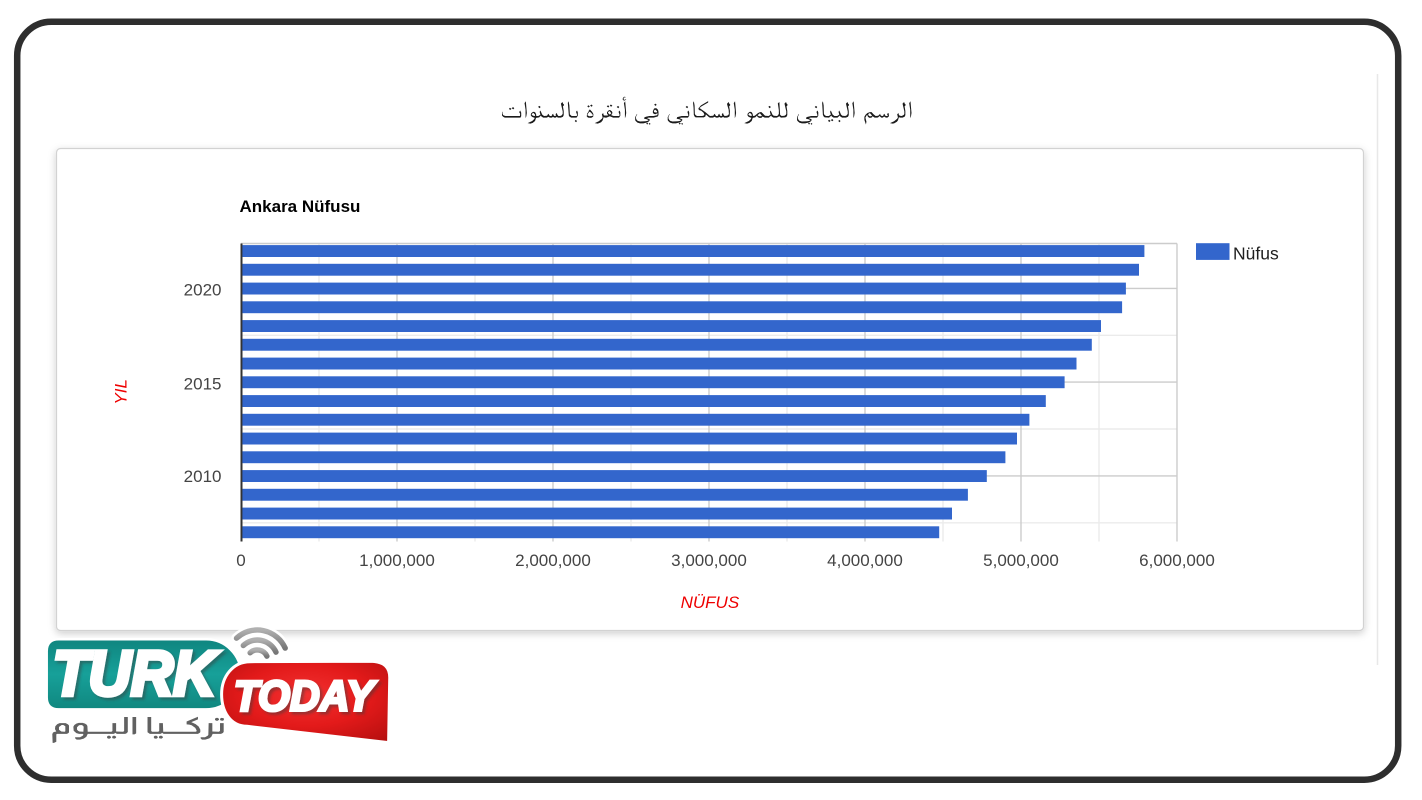 This screenshot has height=800, width=1422. Describe the element at coordinates (1021, 560) in the screenshot. I see `svg-text: 5,000,000` at that location.